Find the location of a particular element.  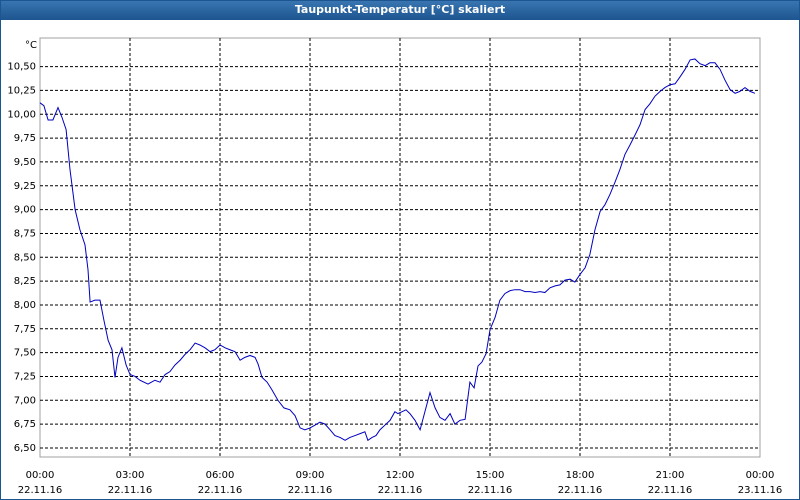

x-tick-label: 06:00 is located at coordinates (220, 475).